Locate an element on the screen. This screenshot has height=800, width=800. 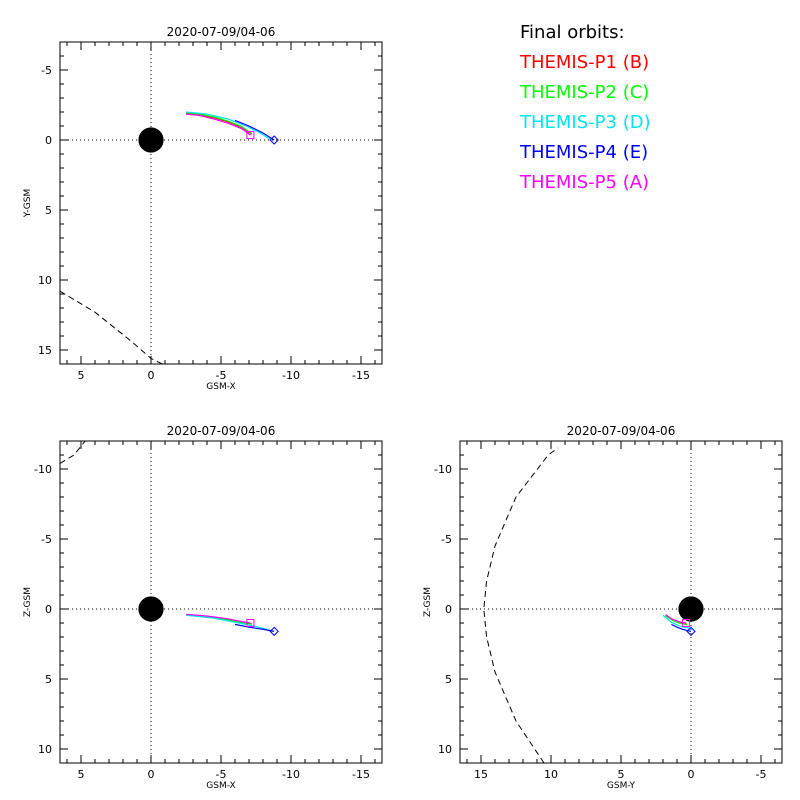
legend-item-p2: THEMIS-P2 (C) is located at coordinates (585, 92).